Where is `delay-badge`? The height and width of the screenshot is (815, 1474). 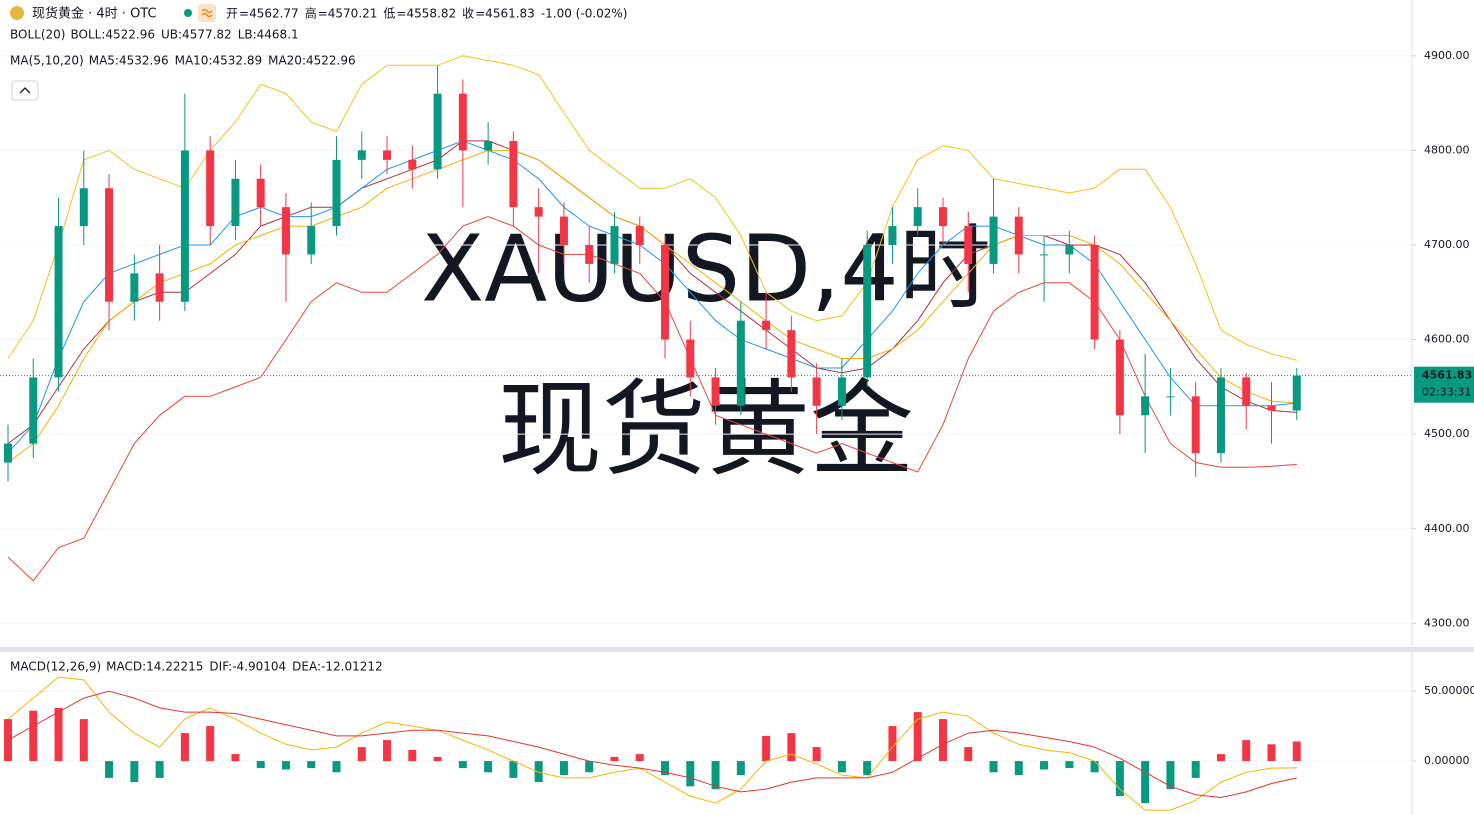
delay-badge is located at coordinates (207, 13).